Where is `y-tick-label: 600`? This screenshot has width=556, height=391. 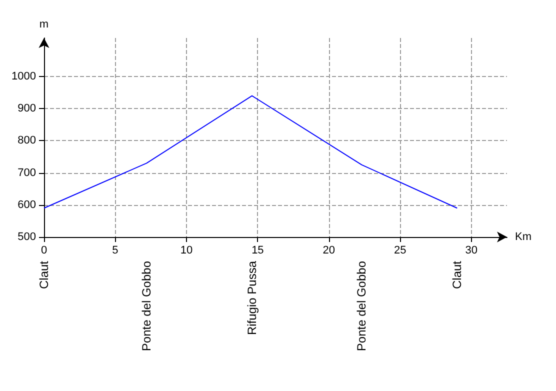
y-tick-label: 600 is located at coordinates (27, 204).